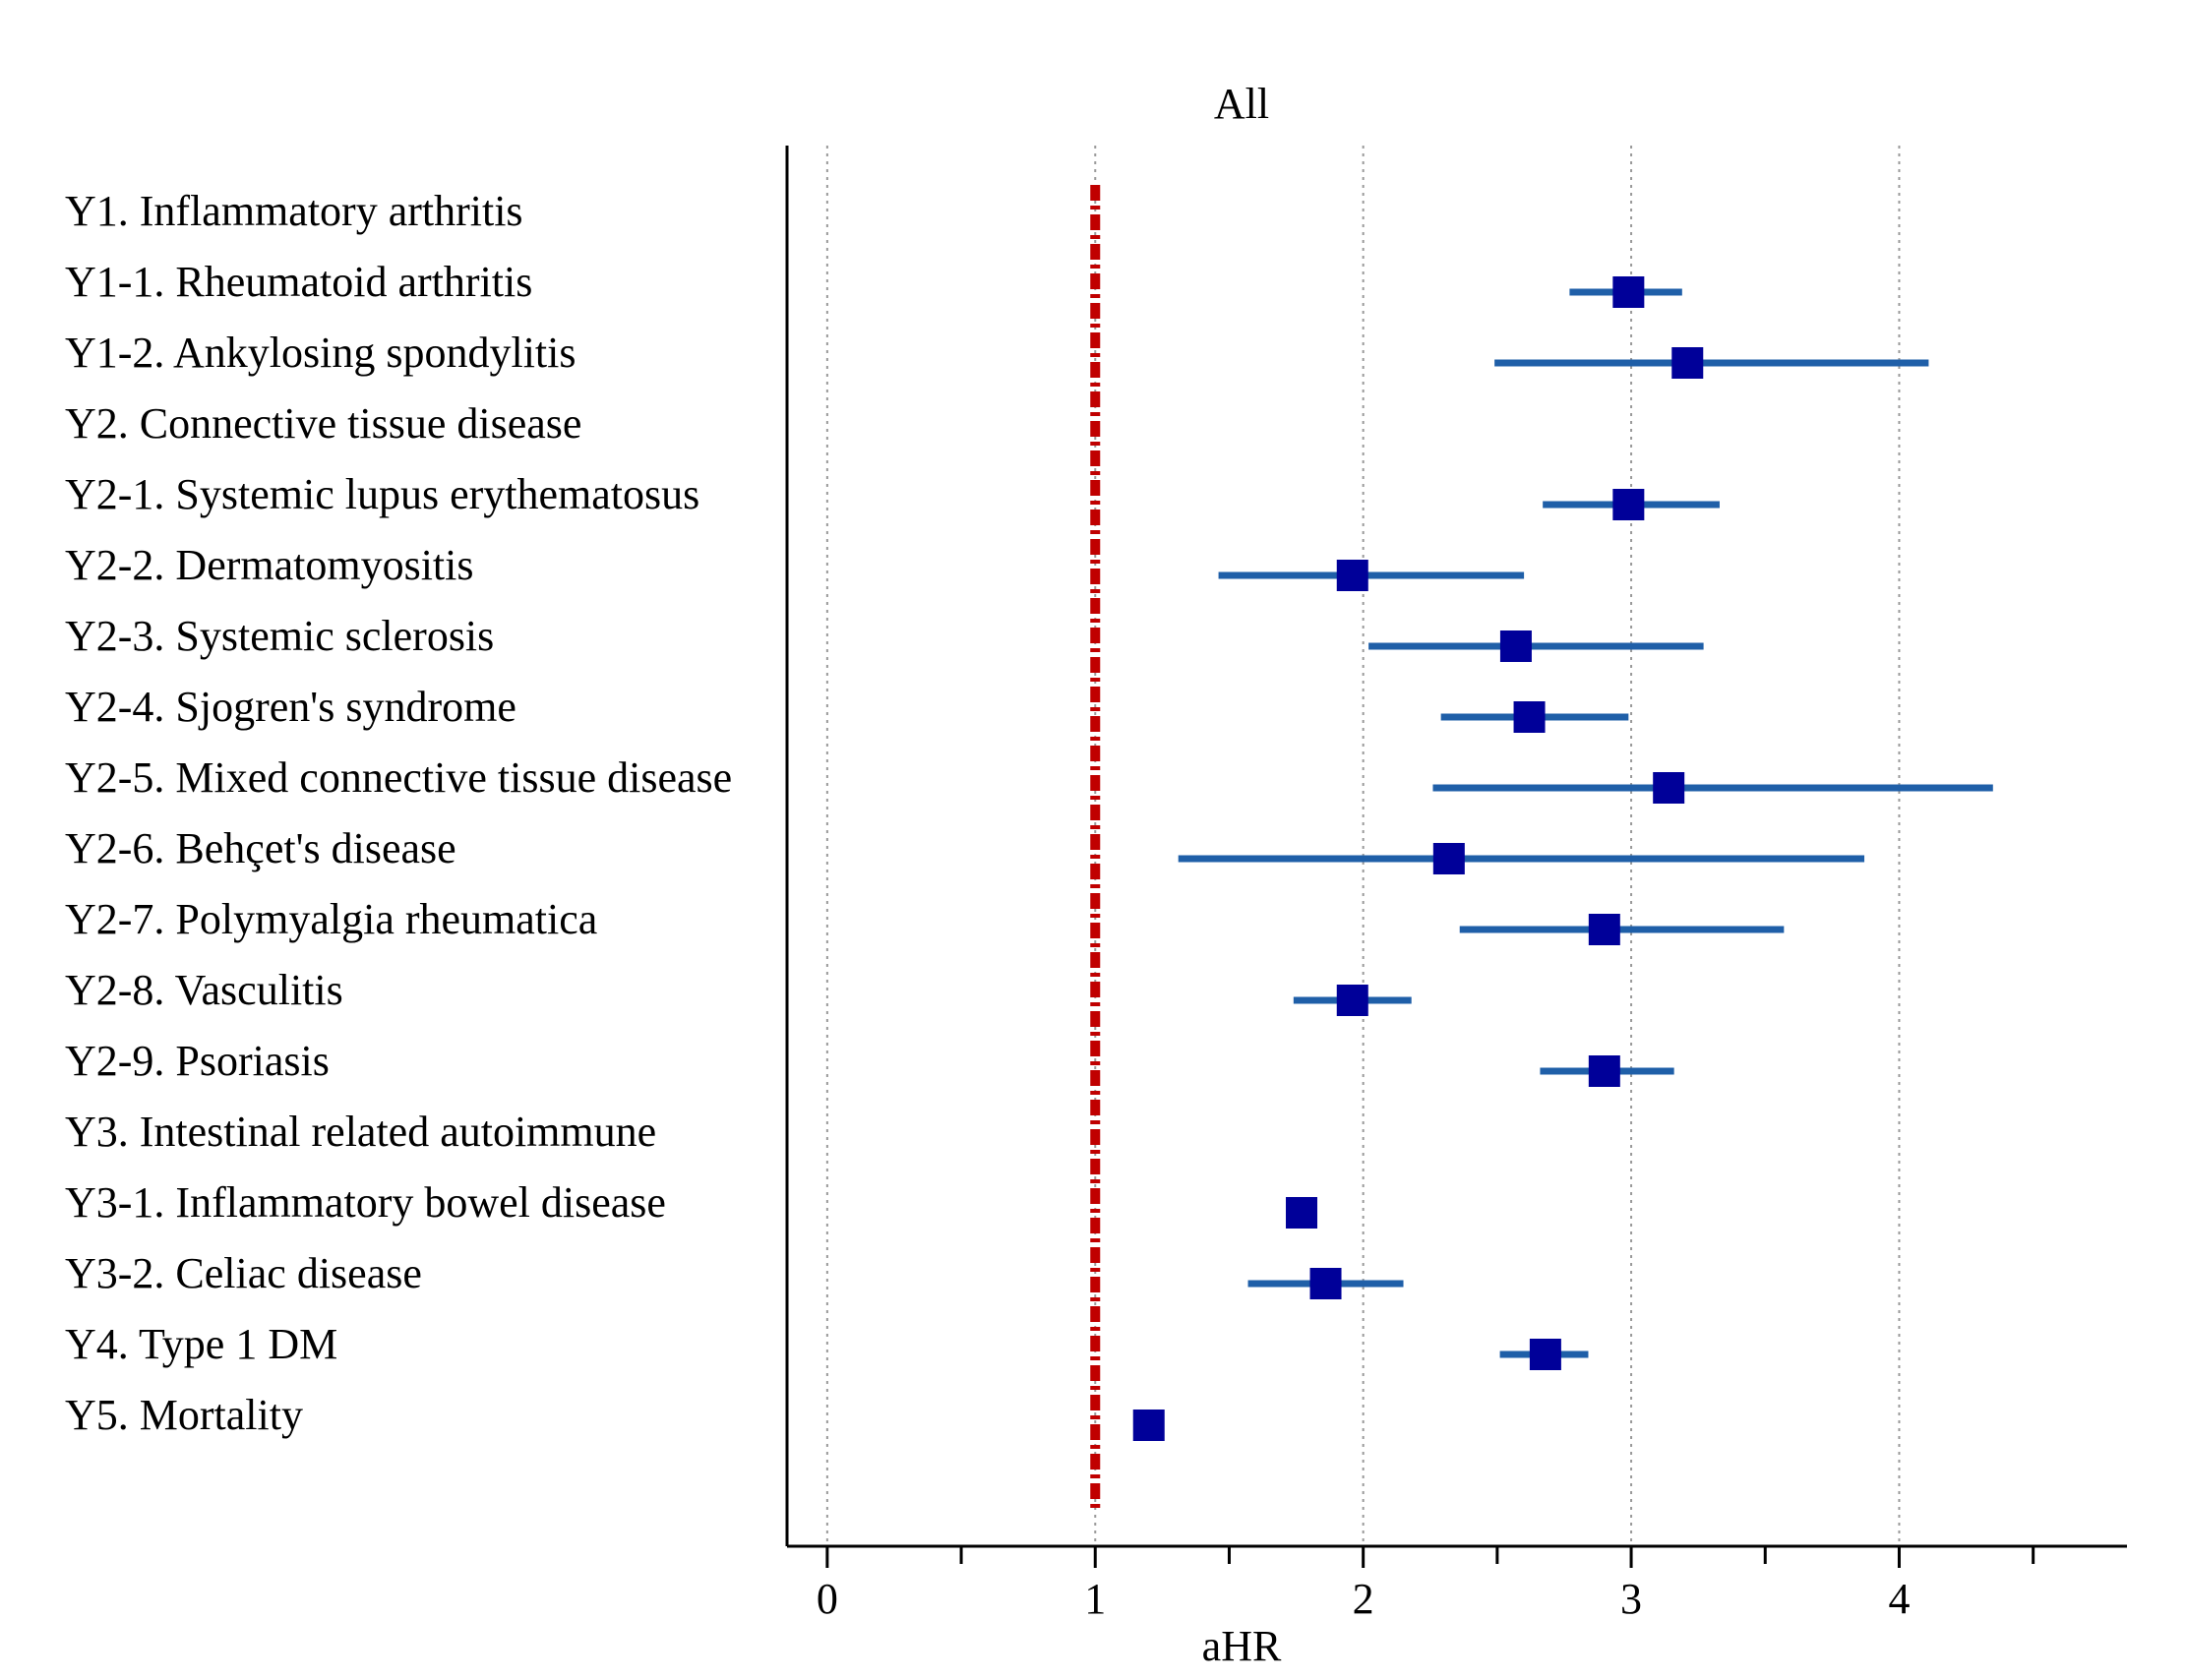 Image resolution: width=2186 pixels, height=1680 pixels. What do you see at coordinates (290, 707) in the screenshot?
I see `row-label-8: Y2-4. Sjogren's syndrome` at bounding box center [290, 707].